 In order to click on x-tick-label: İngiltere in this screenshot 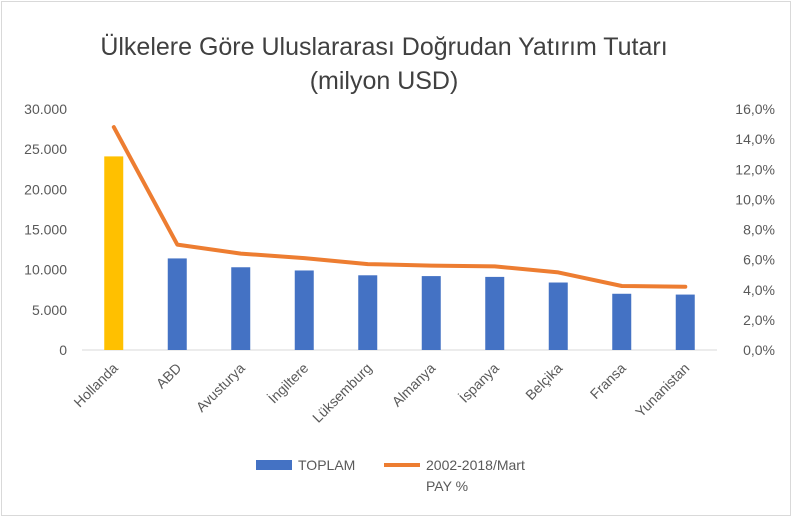, I will do `click(287, 382)`.